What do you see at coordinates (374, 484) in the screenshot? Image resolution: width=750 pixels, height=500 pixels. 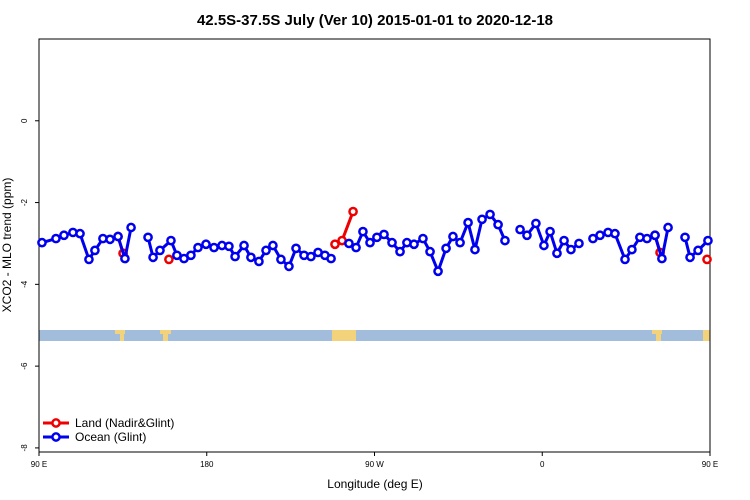 I see `x-axis-label: Longitude (deg E)` at bounding box center [374, 484].